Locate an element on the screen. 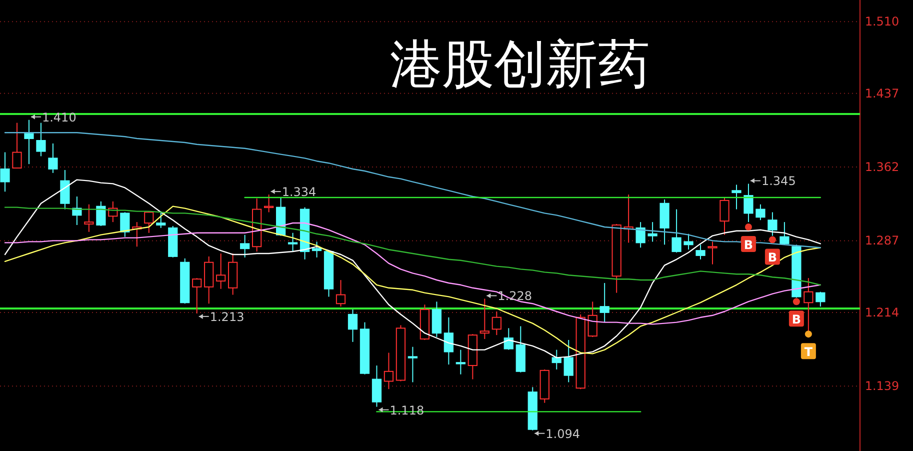  y-tick-label: 1.139 is located at coordinates (882, 386).